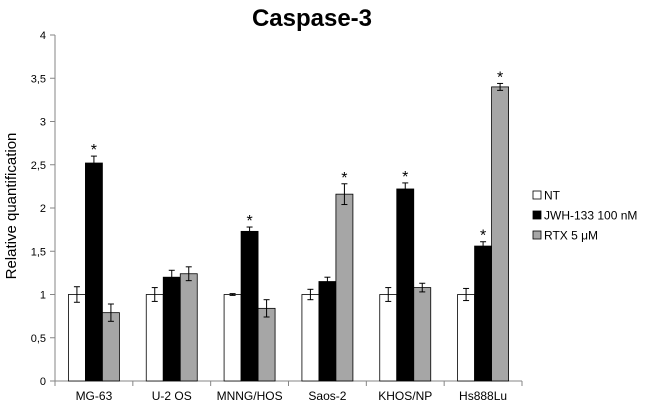  I want to click on y-tick-label: 0, so click(43, 382).